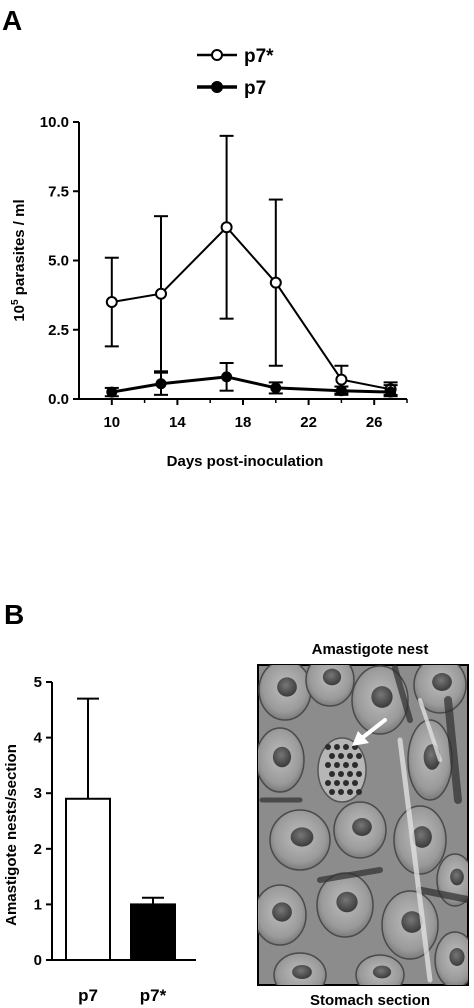 The width and height of the screenshot is (474, 1008). What do you see at coordinates (14, 614) in the screenshot?
I see `panel-b-label: B` at bounding box center [14, 614].